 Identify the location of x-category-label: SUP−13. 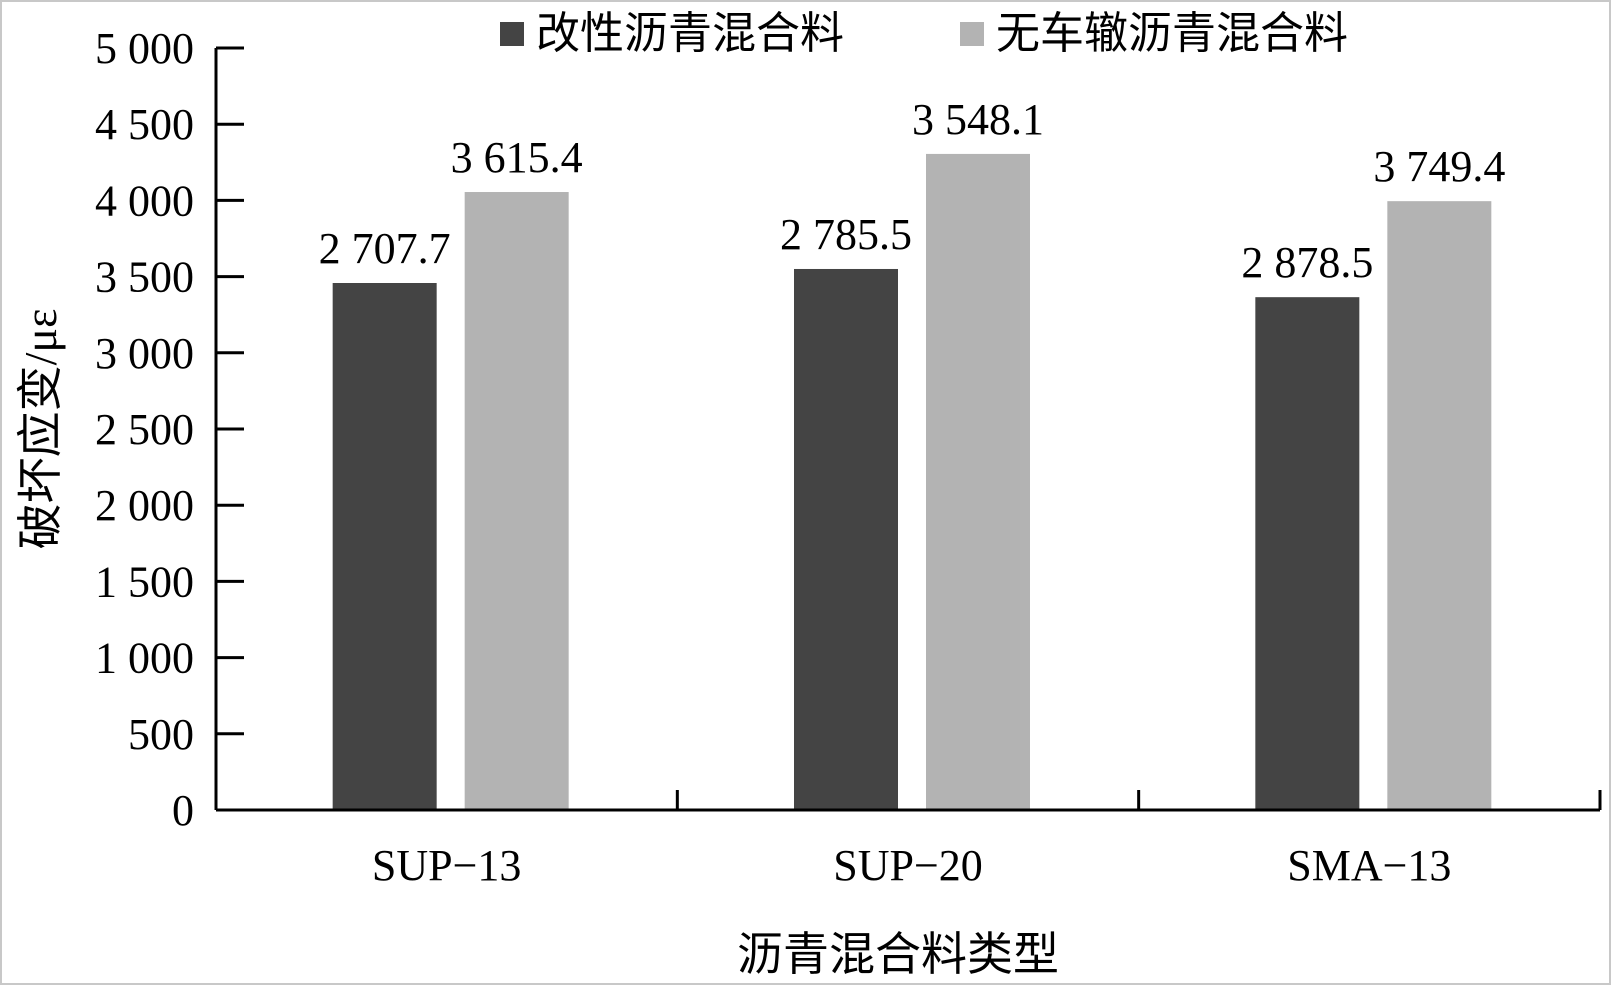
(447, 865).